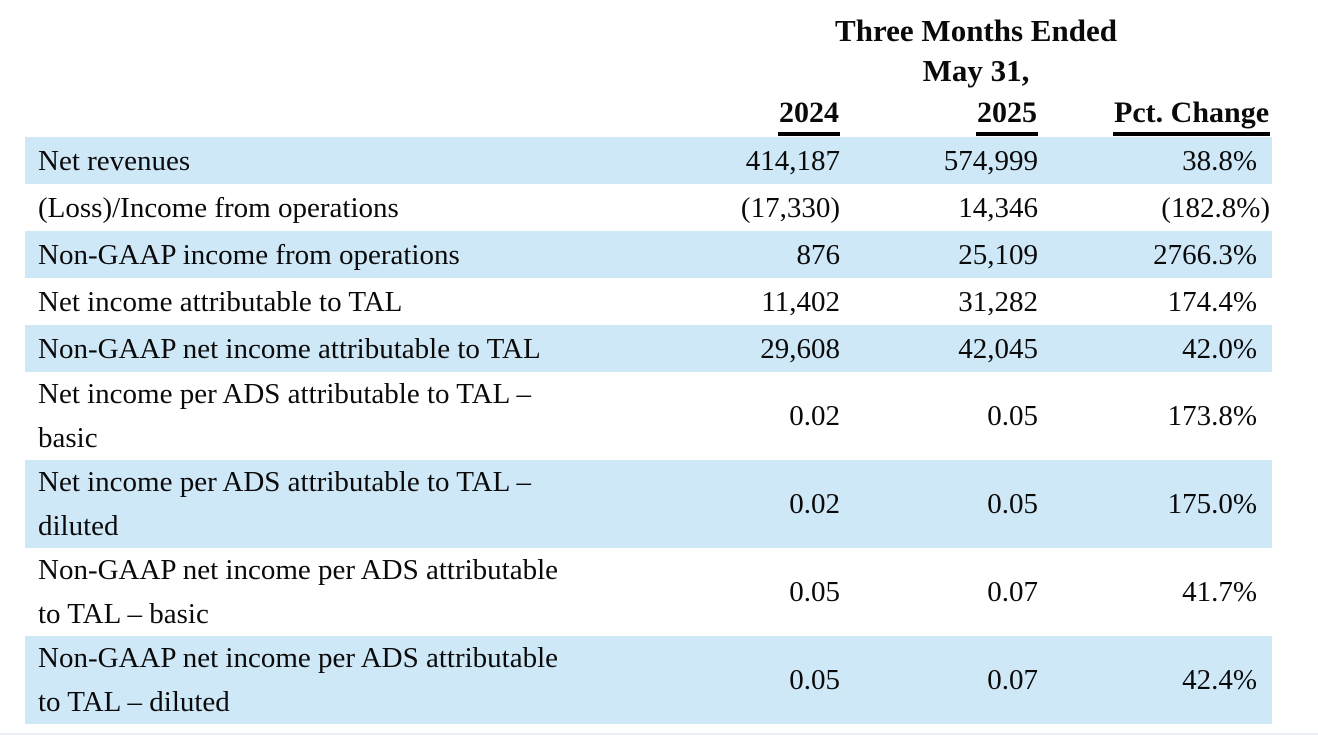  I want to click on period-line-1: Three Months Ended, so click(976, 30).